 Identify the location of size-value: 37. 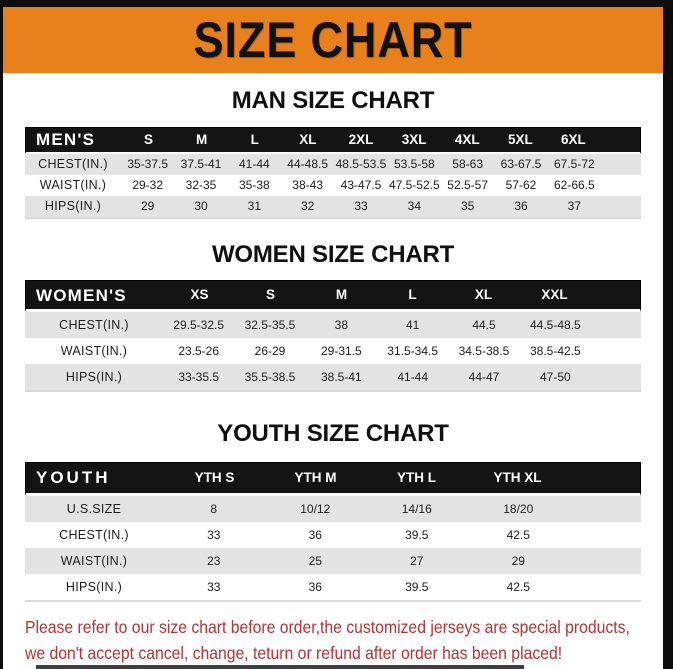
(574, 206).